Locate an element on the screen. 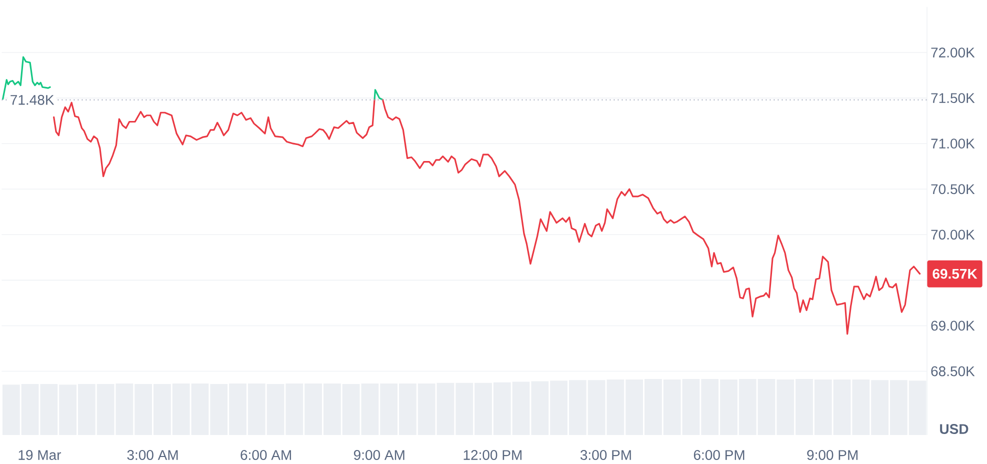  ref-line-label: 71.48K is located at coordinates (32, 99).